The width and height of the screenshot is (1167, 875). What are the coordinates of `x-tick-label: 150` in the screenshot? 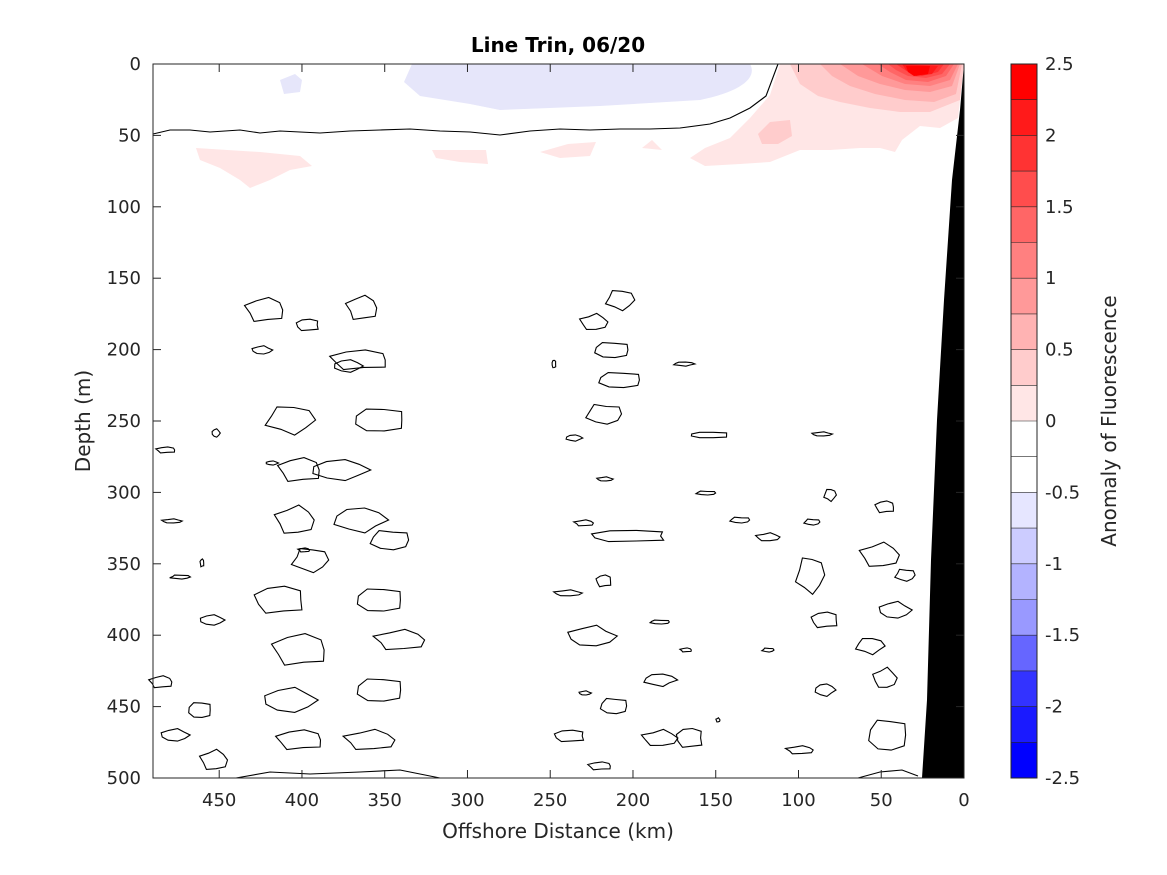 It's located at (716, 800).